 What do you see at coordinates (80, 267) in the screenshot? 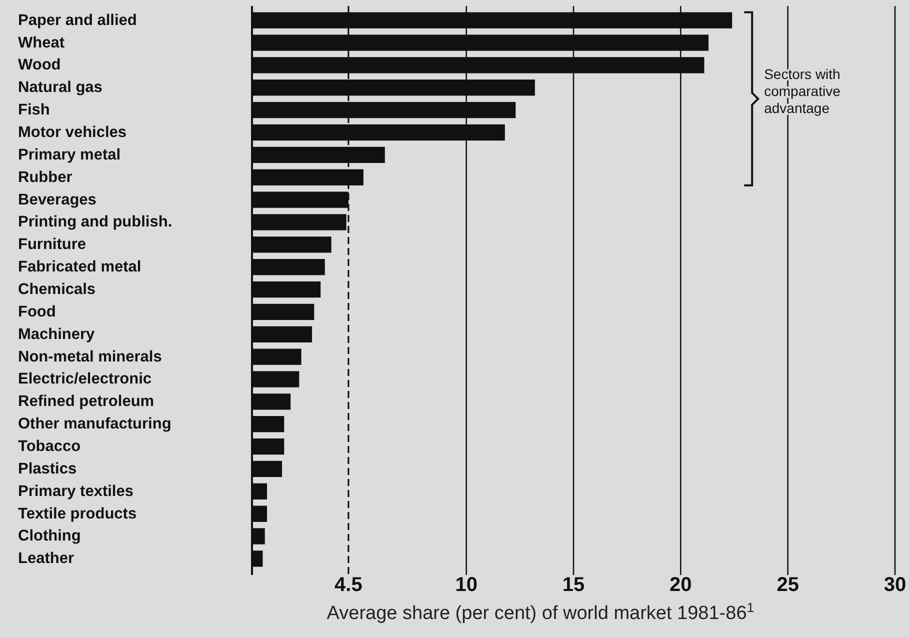
I see `y-tick-label: Fabricated metal` at bounding box center [80, 267].